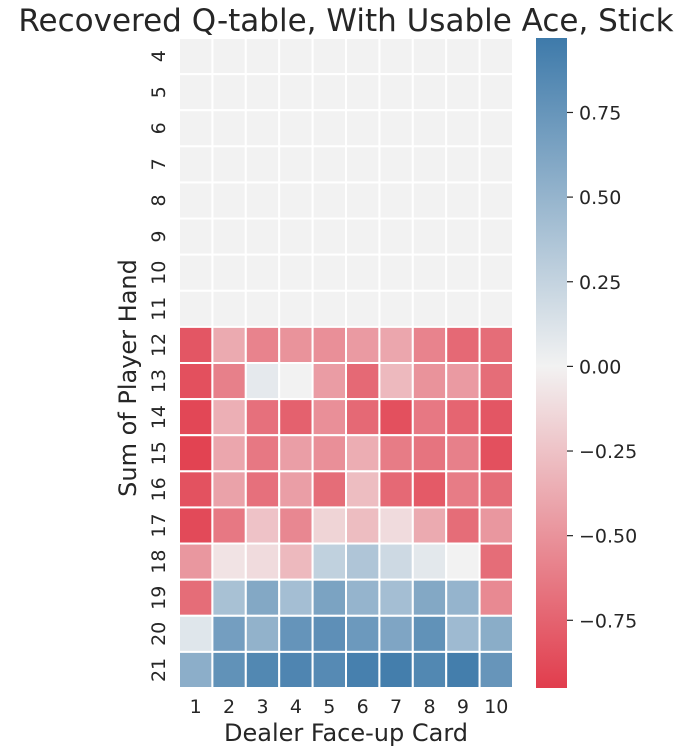  What do you see at coordinates (159, 381) in the screenshot?
I see `y-tick-label: 13` at bounding box center [159, 381].